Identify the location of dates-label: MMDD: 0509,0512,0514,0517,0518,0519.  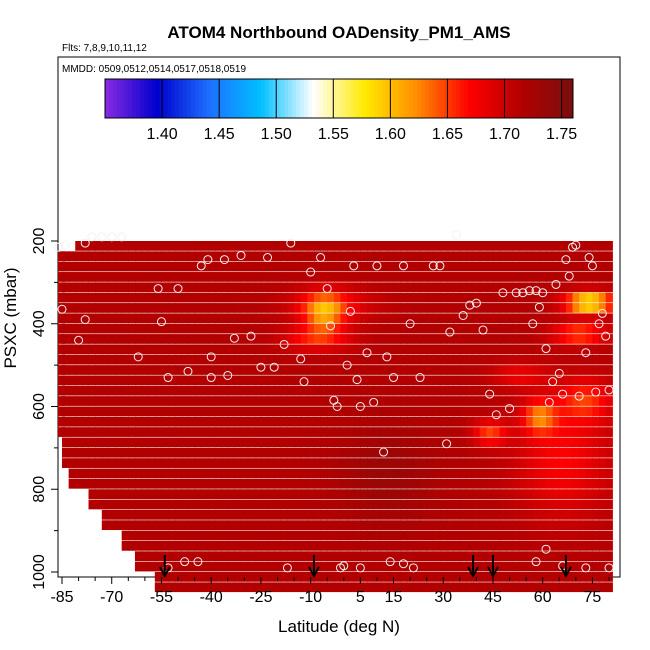
(154, 69).